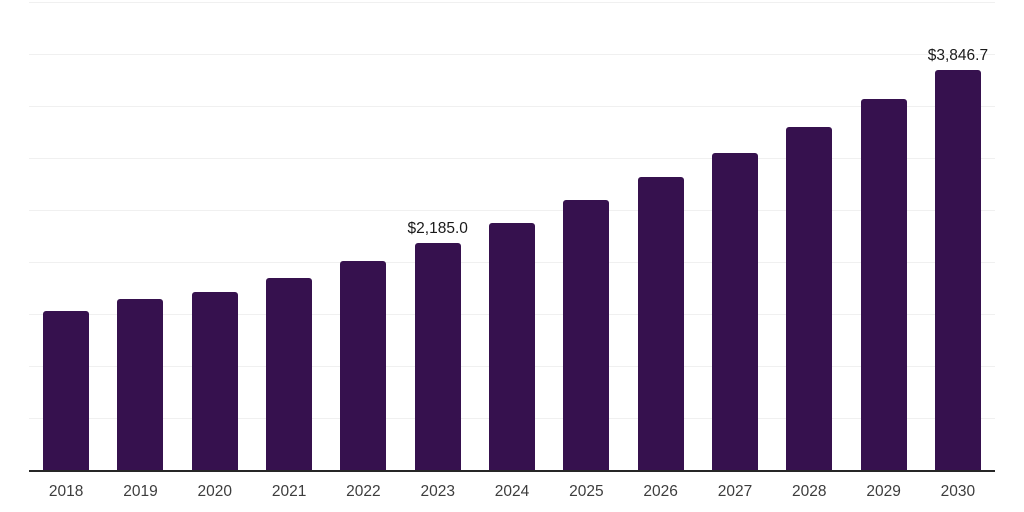 The height and width of the screenshot is (512, 1024). Describe the element at coordinates (883, 491) in the screenshot. I see `x-tick-label-2029: 2029` at that location.